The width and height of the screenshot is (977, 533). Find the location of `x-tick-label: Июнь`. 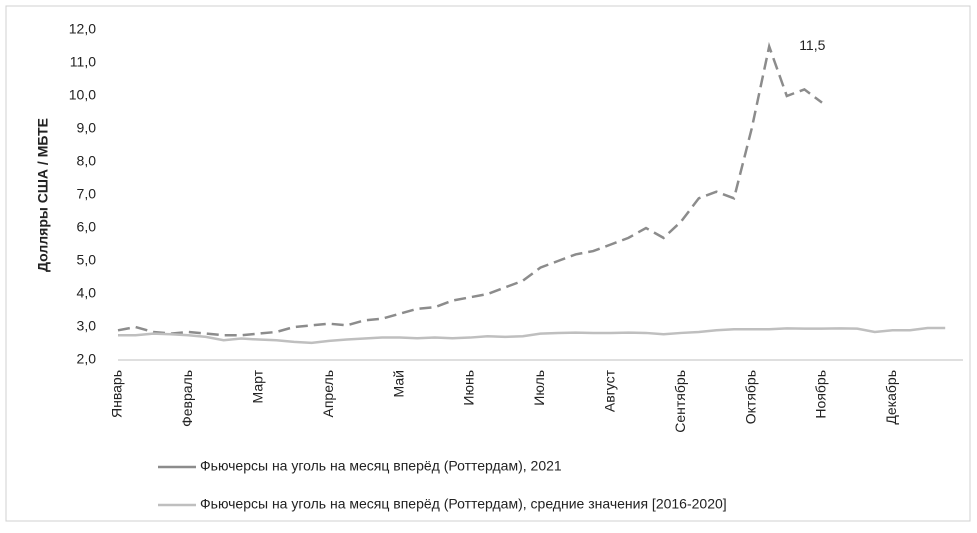

x-tick-label: Июнь is located at coordinates (469, 388).